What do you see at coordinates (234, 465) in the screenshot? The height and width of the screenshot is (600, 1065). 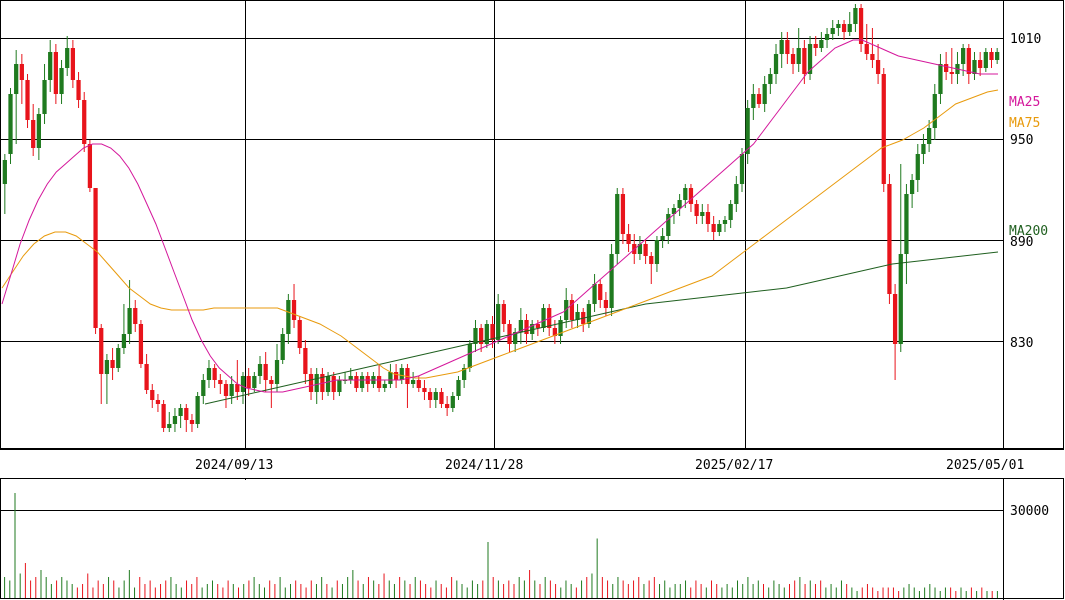 I see `date-tick-1: 2024/09/13` at bounding box center [234, 465].